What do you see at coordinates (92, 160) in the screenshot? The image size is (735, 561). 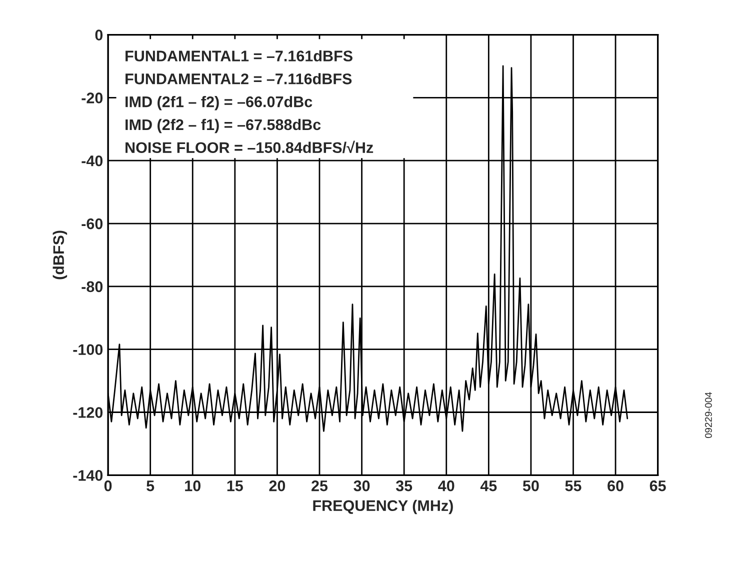 I see `y-tick-label: -40` at bounding box center [92, 160].